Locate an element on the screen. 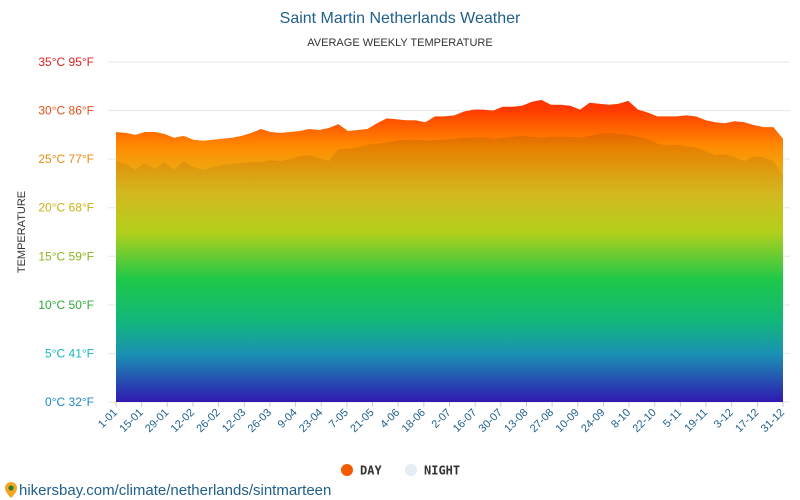  y-tick-label: 10°C 50°F is located at coordinates (66, 305).